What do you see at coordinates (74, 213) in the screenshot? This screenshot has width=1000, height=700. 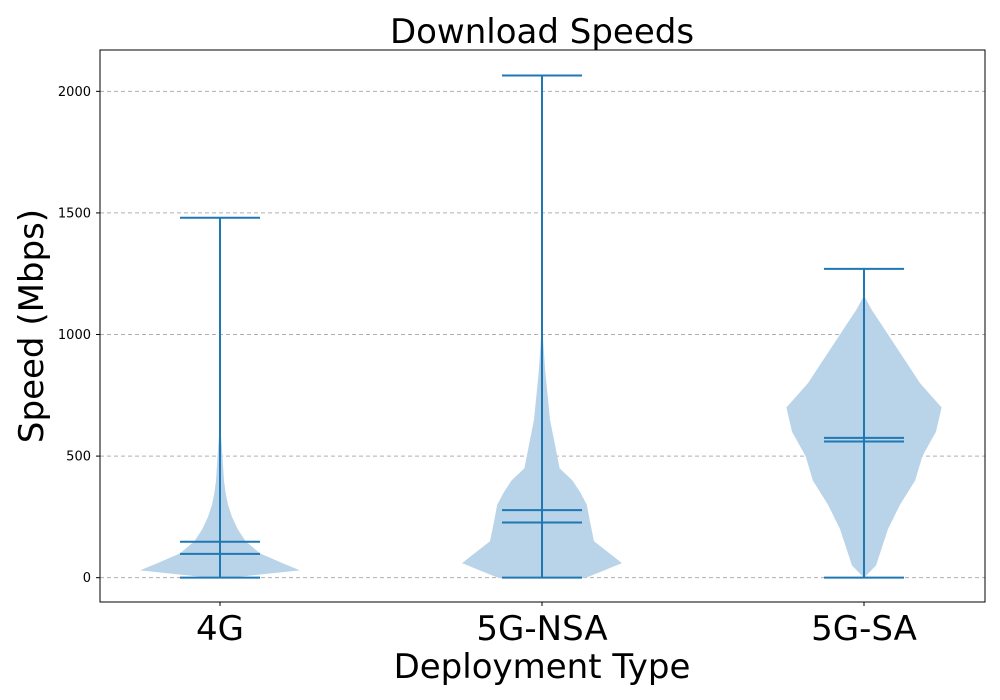 I see `y-tick-label: 1500` at bounding box center [74, 213].